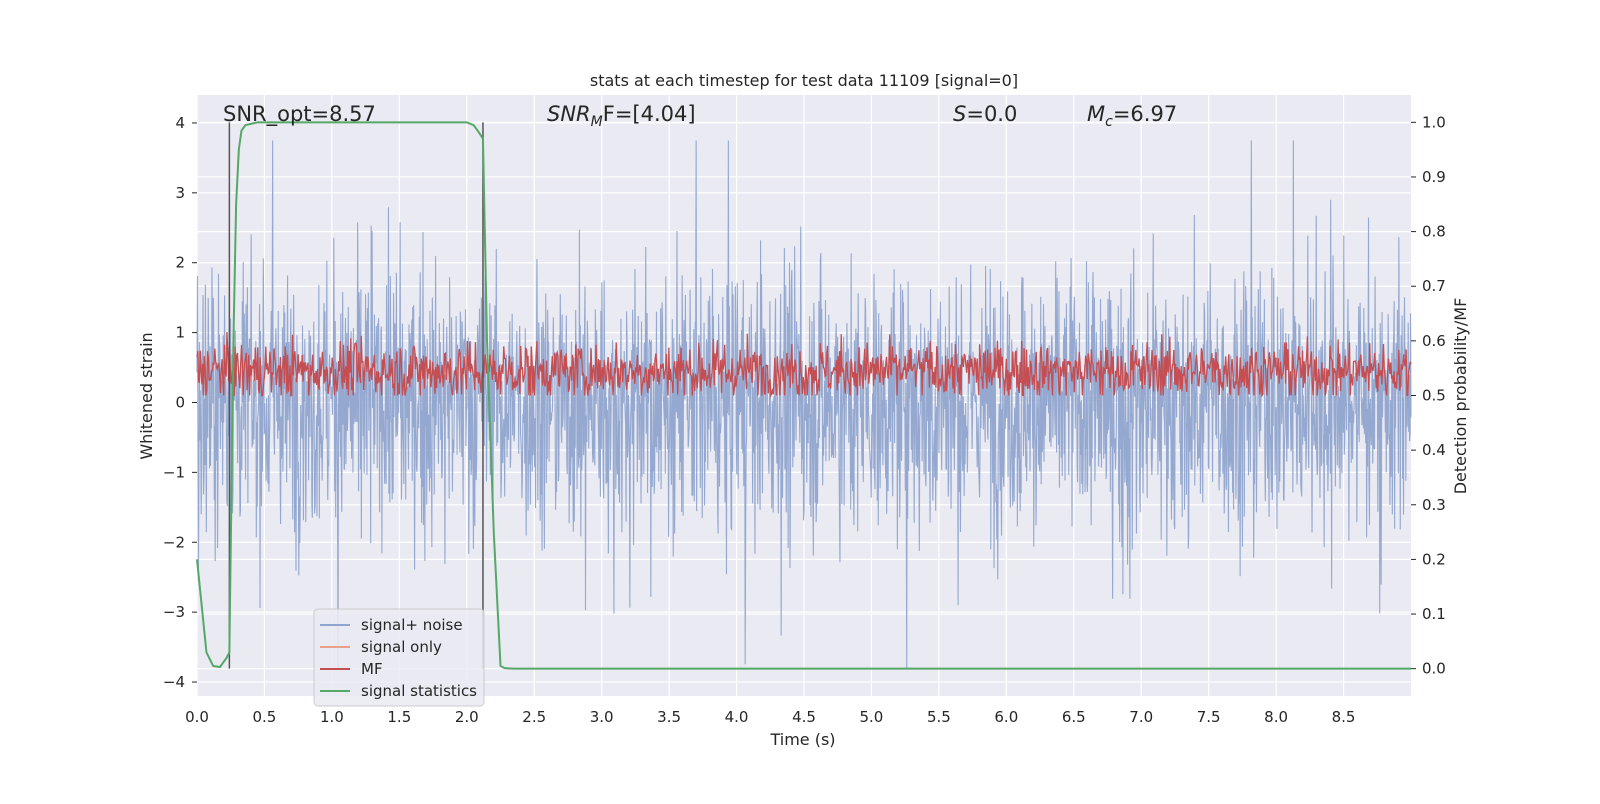 This screenshot has width=1600, height=804. I want to click on y-tick-label-left-2: 2, so click(180, 263).